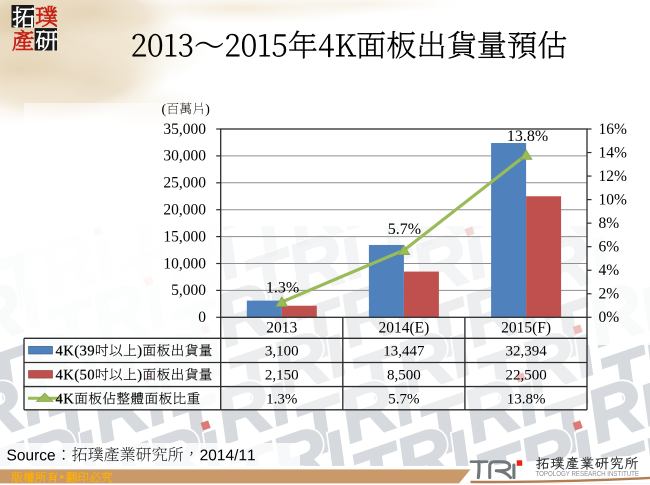 This screenshot has width=650, height=485. I want to click on svg-text: 12%, so click(613, 176).